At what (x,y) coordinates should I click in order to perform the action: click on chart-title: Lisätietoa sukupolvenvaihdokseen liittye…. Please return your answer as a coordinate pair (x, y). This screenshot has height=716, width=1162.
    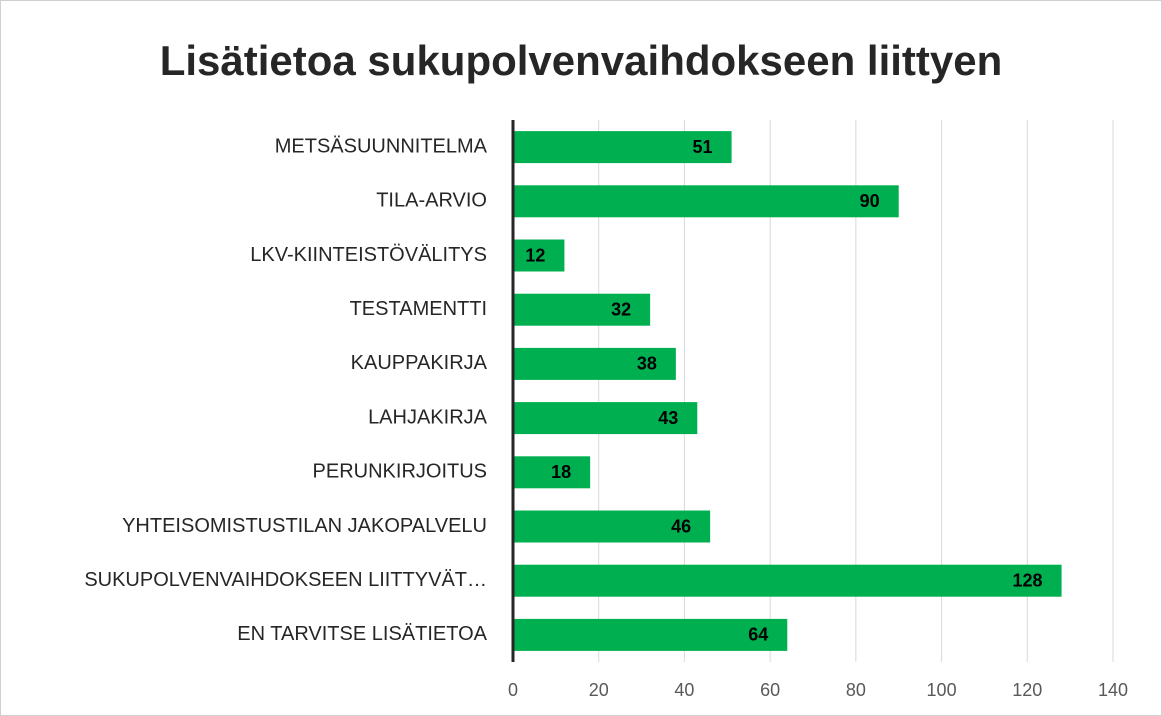
    Looking at the image, I should click on (581, 60).